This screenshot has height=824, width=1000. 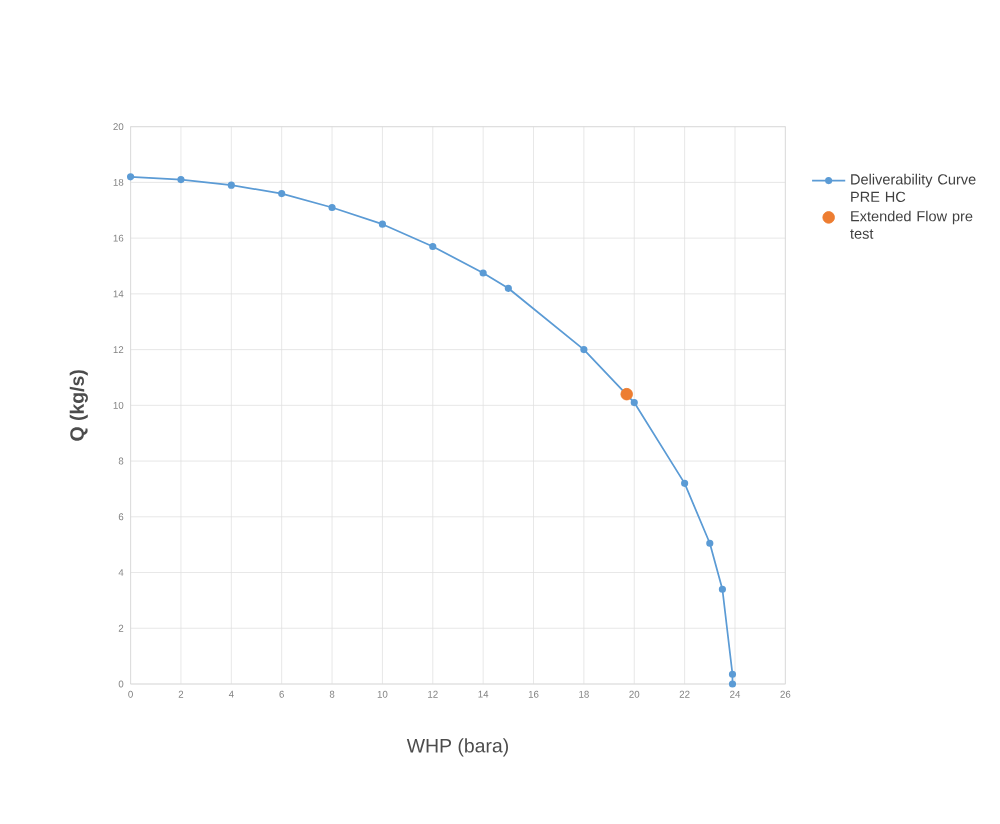 I want to click on y-axis-title: Q (kg/s), so click(x=78, y=405).